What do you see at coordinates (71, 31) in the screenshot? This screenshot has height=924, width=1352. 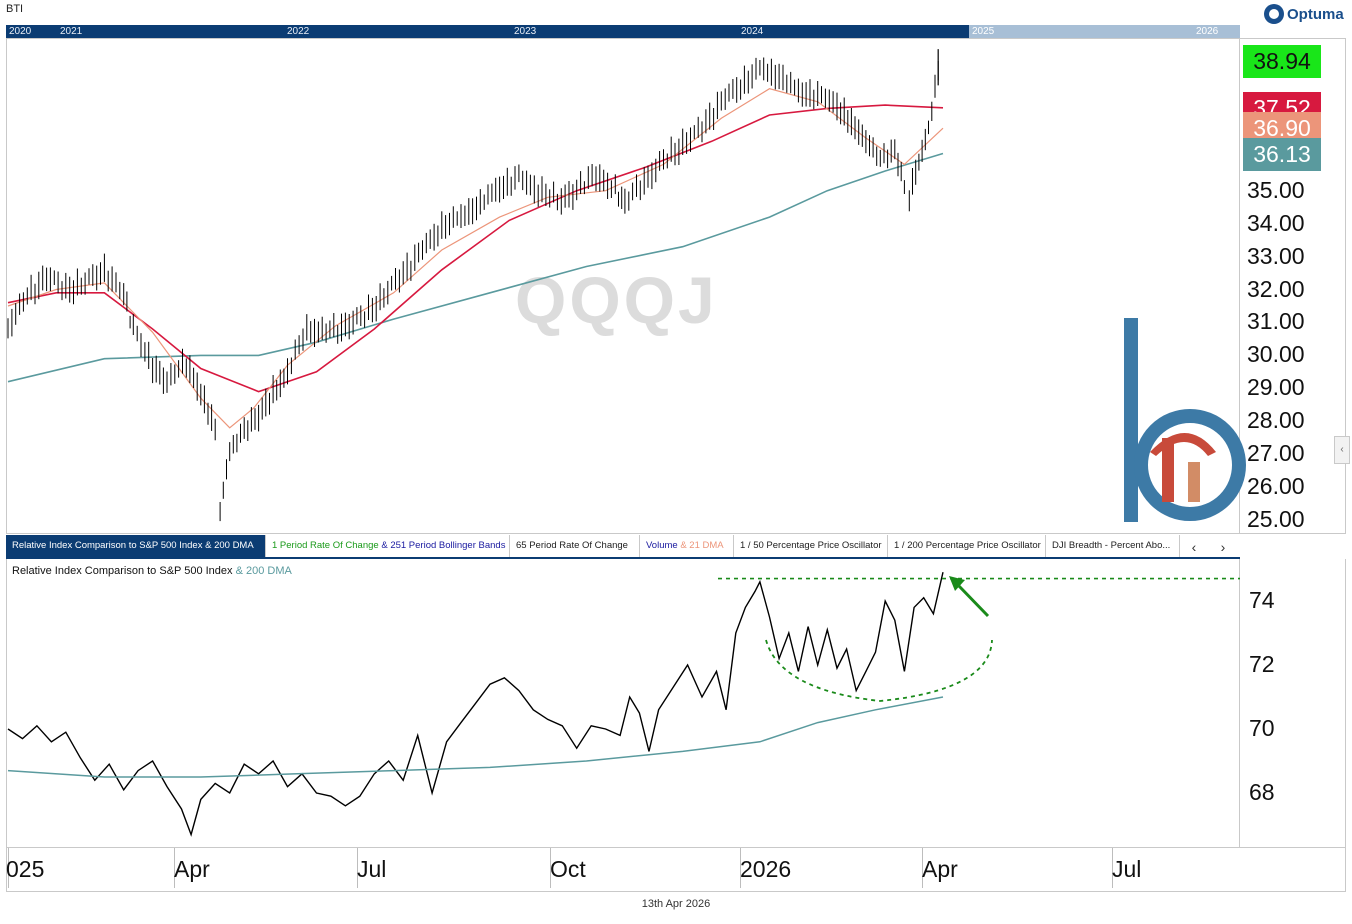 I see `nav-year-2021: 2021` at bounding box center [71, 31].